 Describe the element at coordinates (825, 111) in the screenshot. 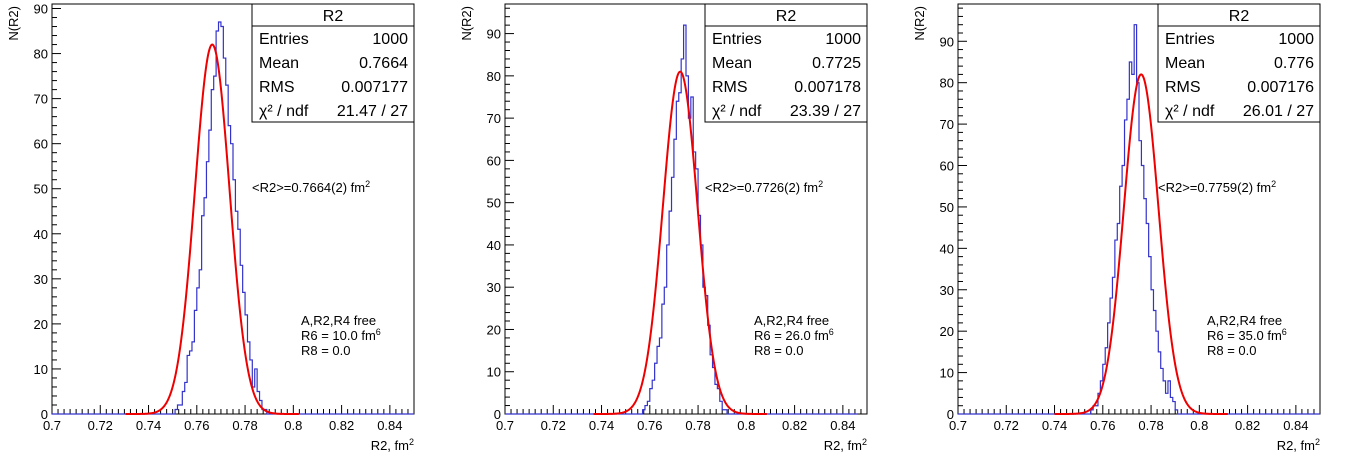

I see `stats-row-value: 23.39 / 27` at that location.